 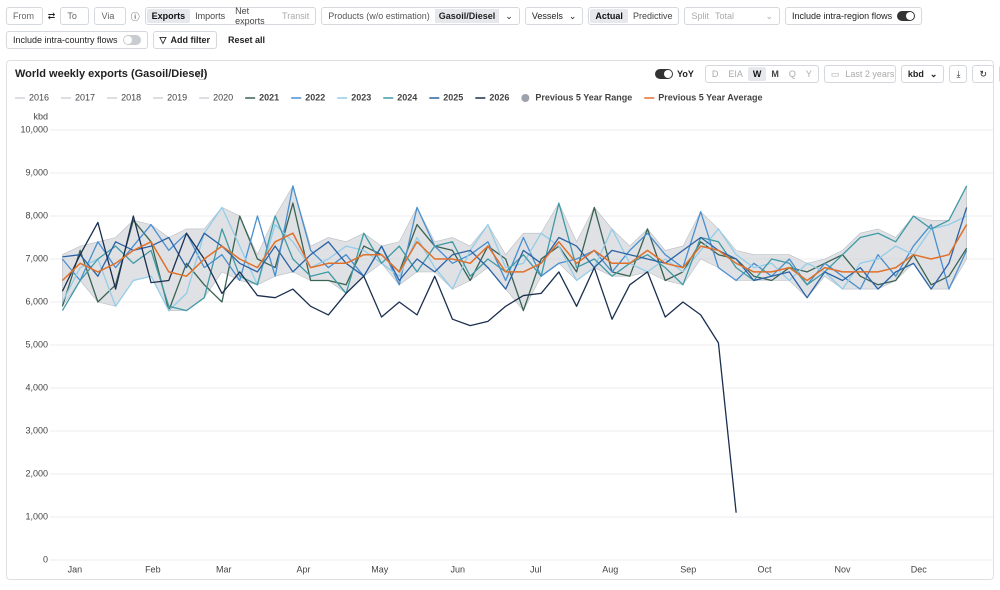 I want to click on period-option: D, so click(x=715, y=74).